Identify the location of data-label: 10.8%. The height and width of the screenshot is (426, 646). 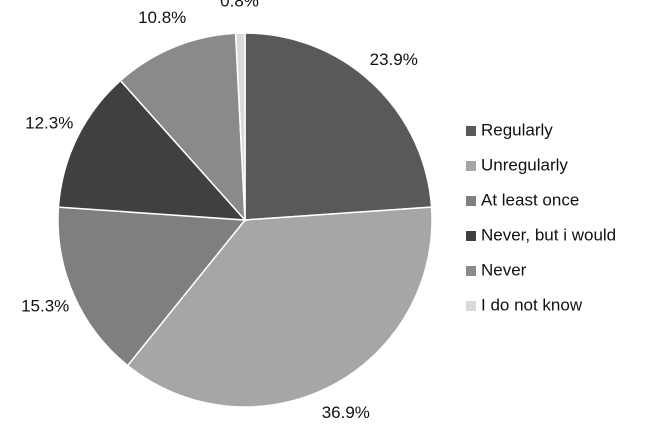
(162, 17).